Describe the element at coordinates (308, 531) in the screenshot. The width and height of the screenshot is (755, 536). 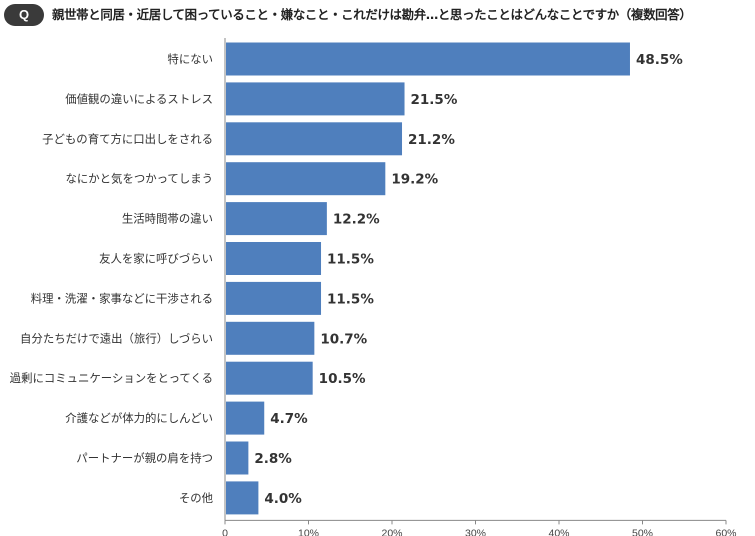
I see `x-tick-label: 10%` at that location.